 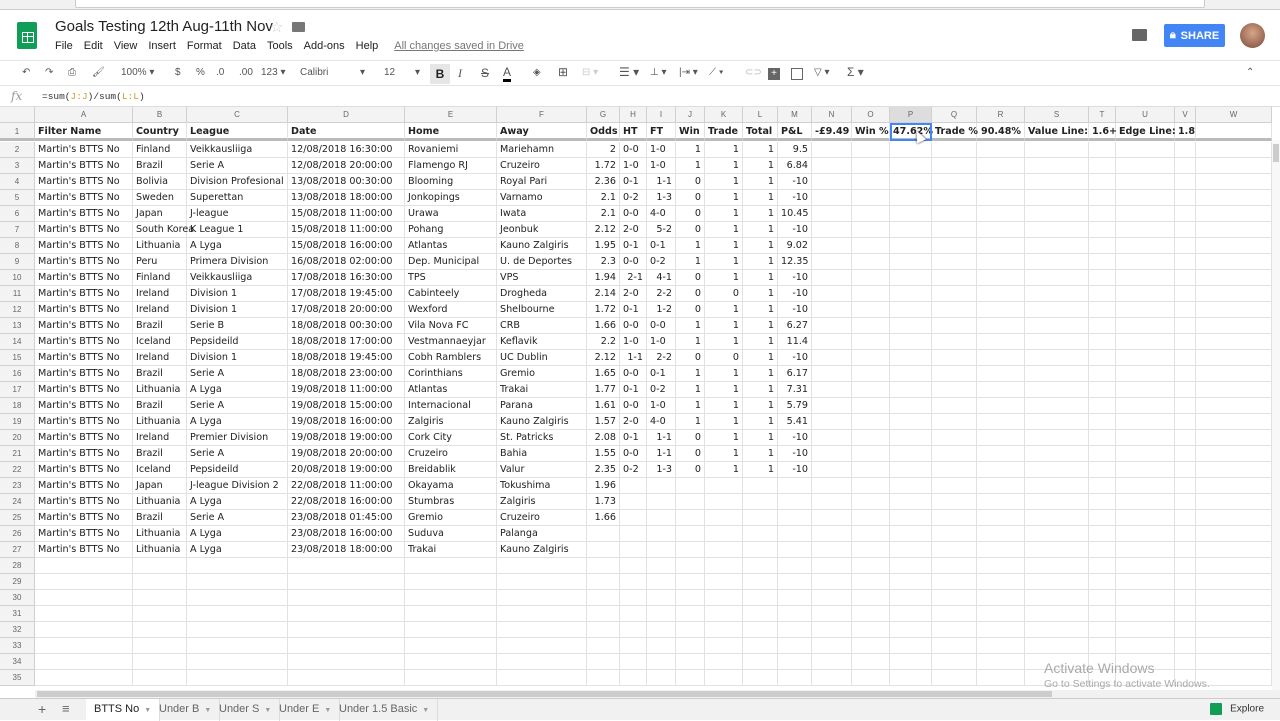 What do you see at coordinates (237, 115) in the screenshot?
I see `column-header-C: C` at bounding box center [237, 115].